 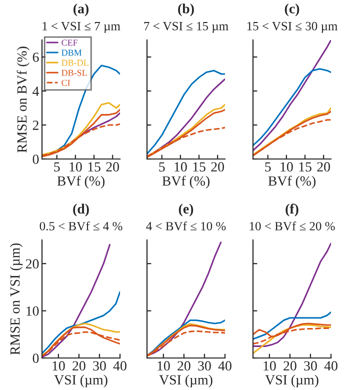 What do you see at coordinates (16, 299) in the screenshot?
I see `y-axis-title: RMSE on VSI (µm)` at bounding box center [16, 299].